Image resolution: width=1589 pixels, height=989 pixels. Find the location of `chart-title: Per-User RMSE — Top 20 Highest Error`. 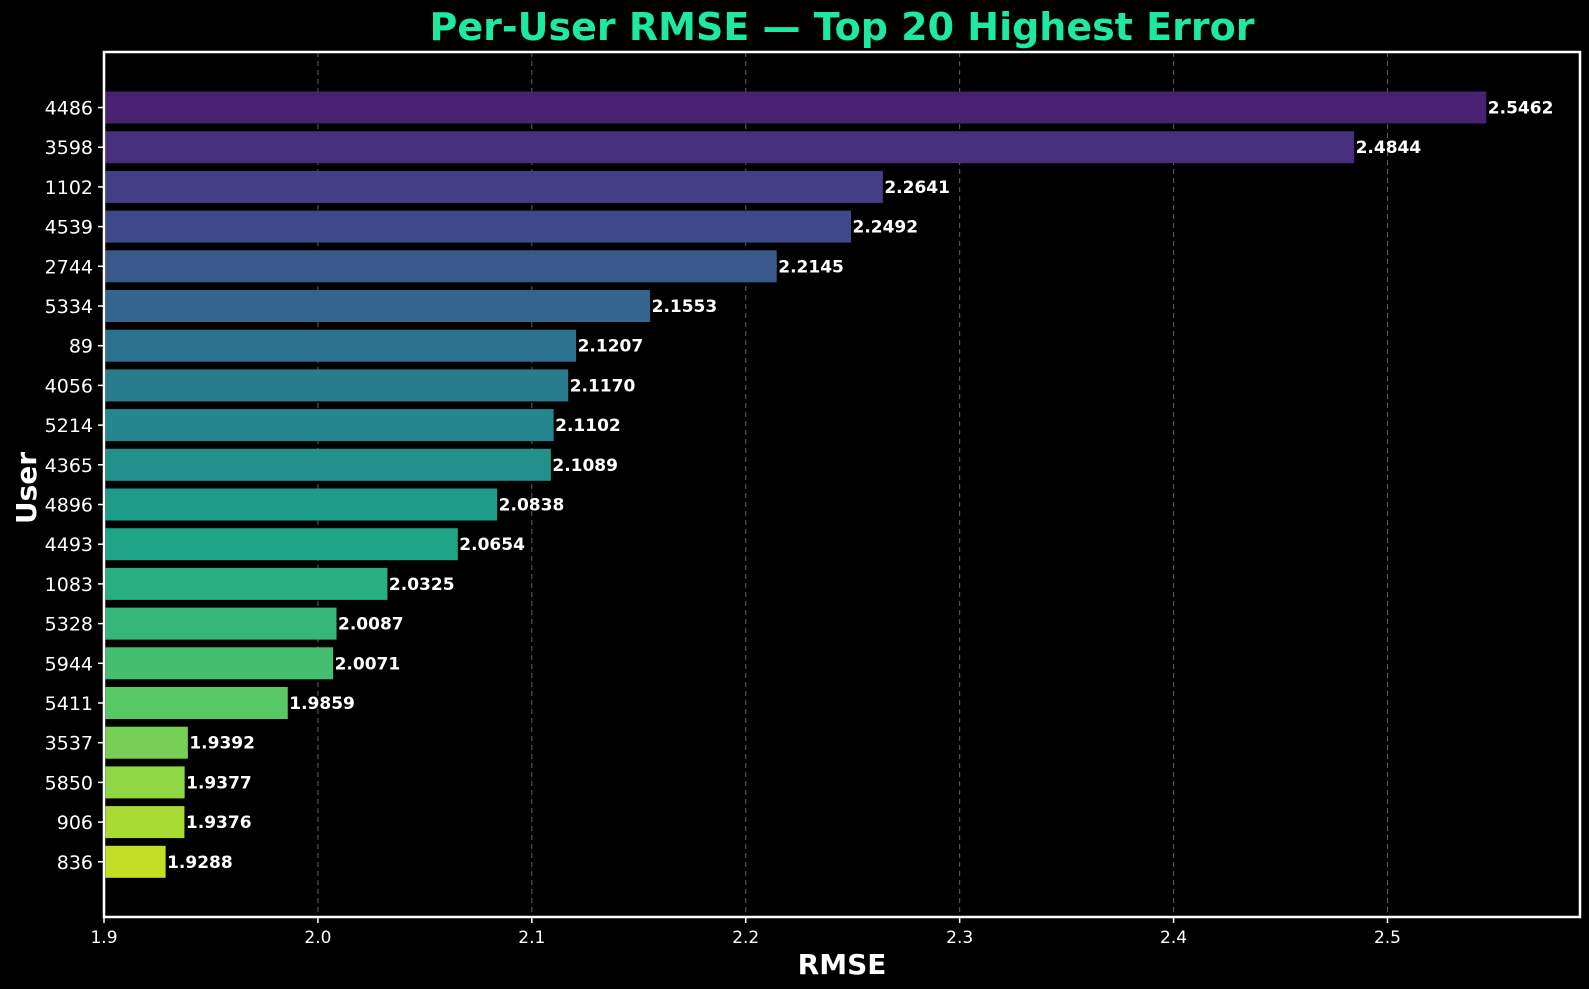

chart-title: Per-User RMSE — Top 20 Highest Error is located at coordinates (842, 27).